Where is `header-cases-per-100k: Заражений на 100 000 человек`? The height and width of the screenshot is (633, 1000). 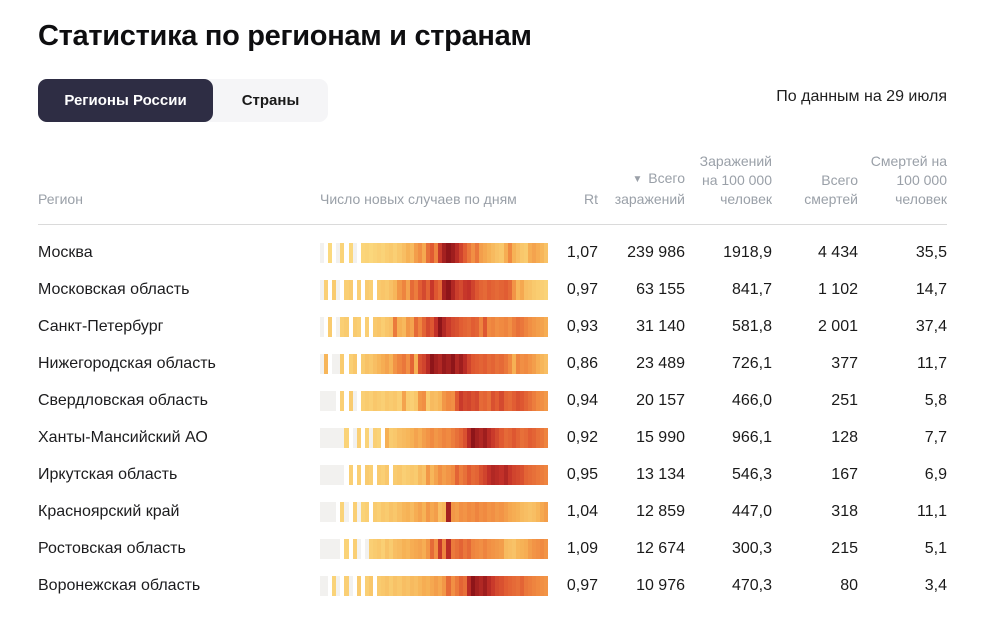
header-cases-per-100k: Заражений на 100 000 человек is located at coordinates (735, 180).